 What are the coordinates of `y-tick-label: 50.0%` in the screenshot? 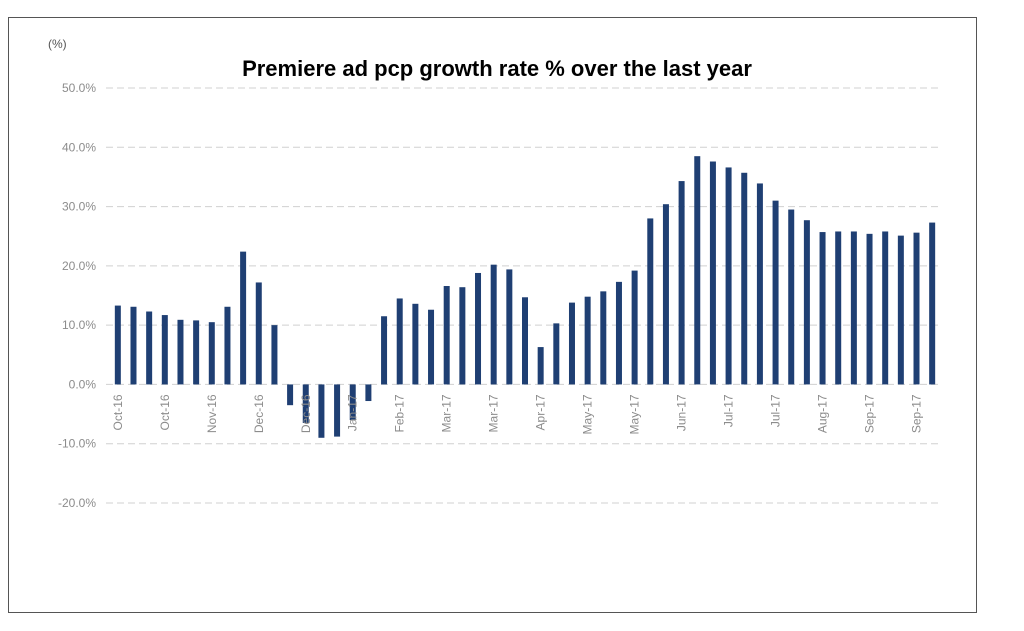 It's located at (79, 88).